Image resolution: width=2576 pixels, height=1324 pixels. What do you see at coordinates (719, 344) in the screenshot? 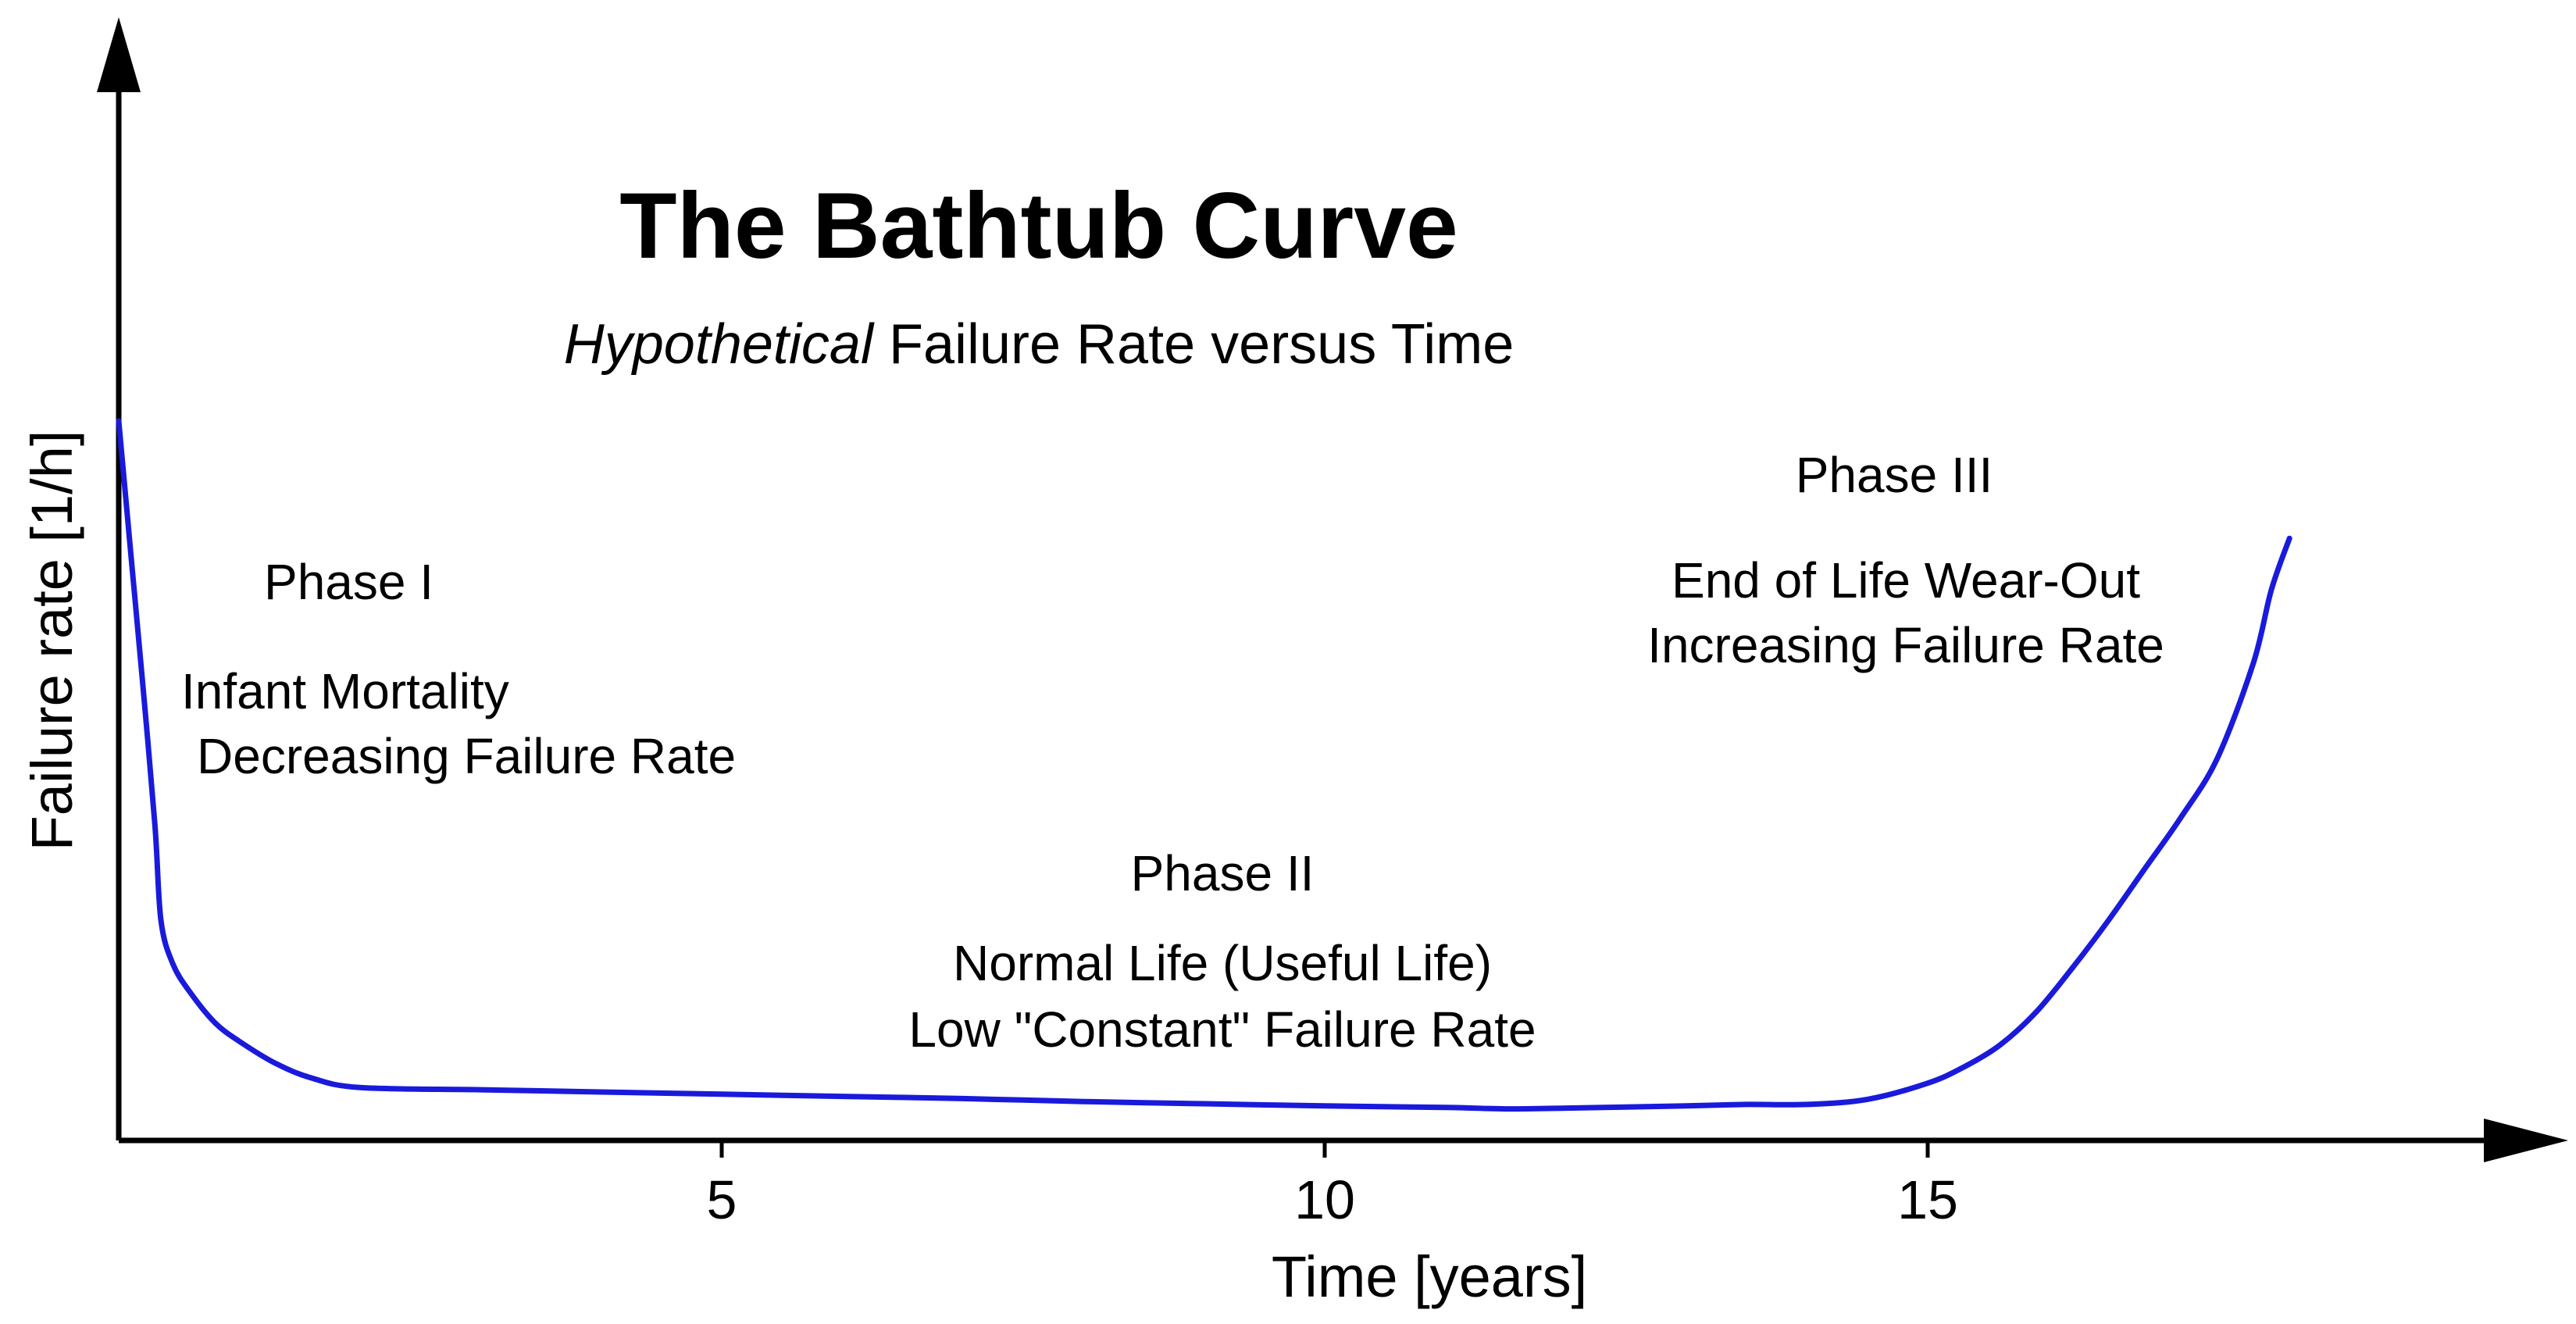
I see `subtitle-italic-part: Hypothetical` at bounding box center [719, 344].